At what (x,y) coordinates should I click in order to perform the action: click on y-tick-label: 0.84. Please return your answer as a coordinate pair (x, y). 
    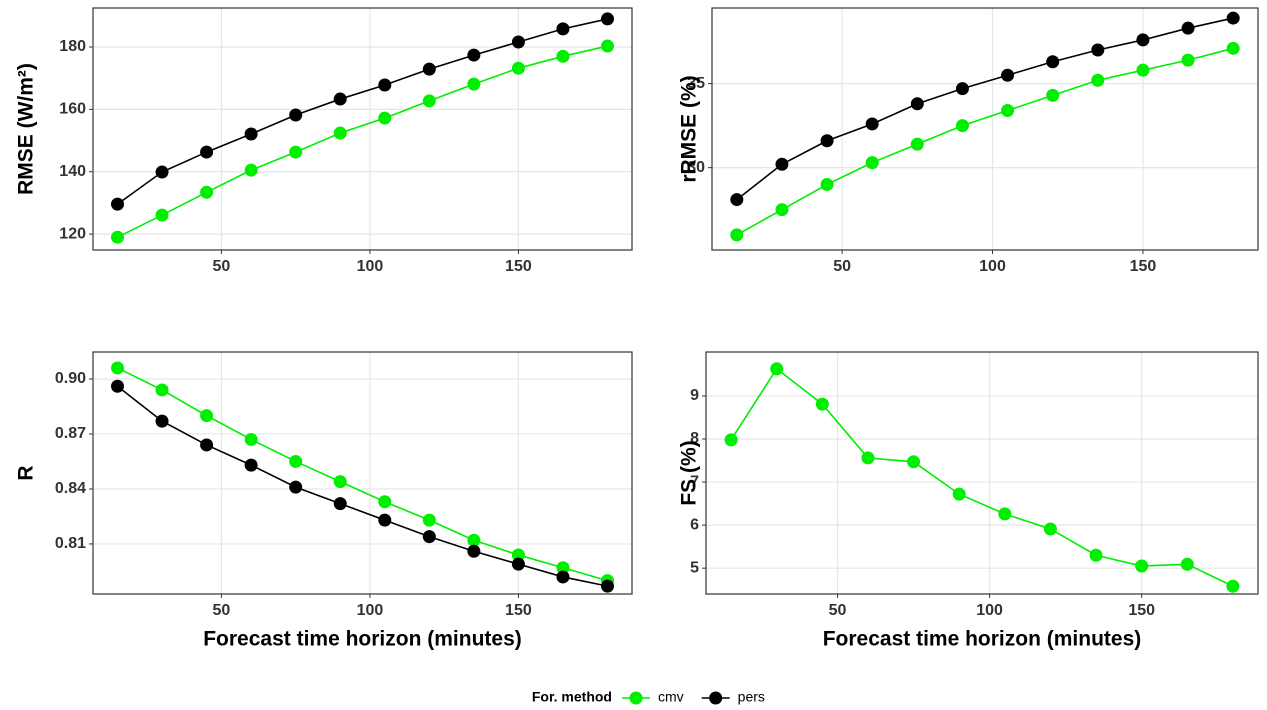
    Looking at the image, I should click on (70, 488).